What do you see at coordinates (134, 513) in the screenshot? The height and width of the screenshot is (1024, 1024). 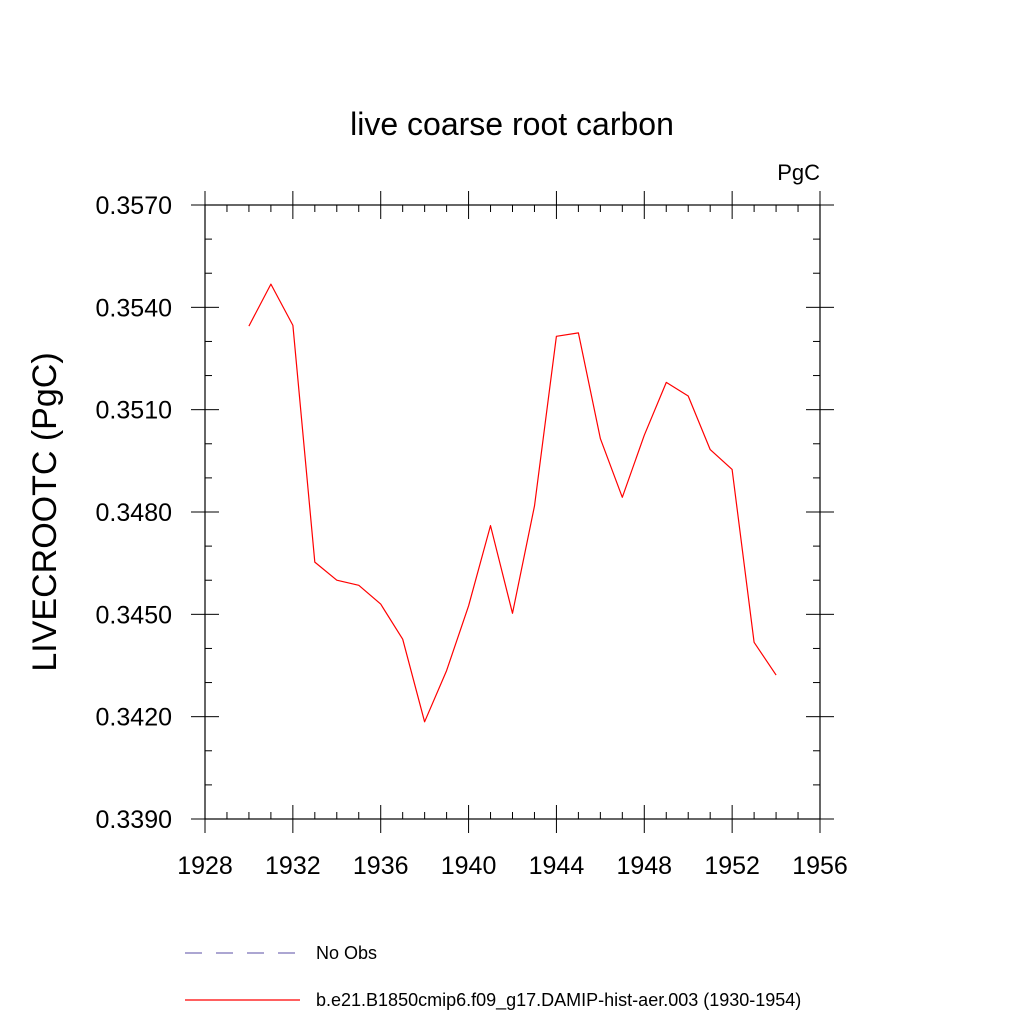 I see `y-tick-label: 0.3480` at bounding box center [134, 513].